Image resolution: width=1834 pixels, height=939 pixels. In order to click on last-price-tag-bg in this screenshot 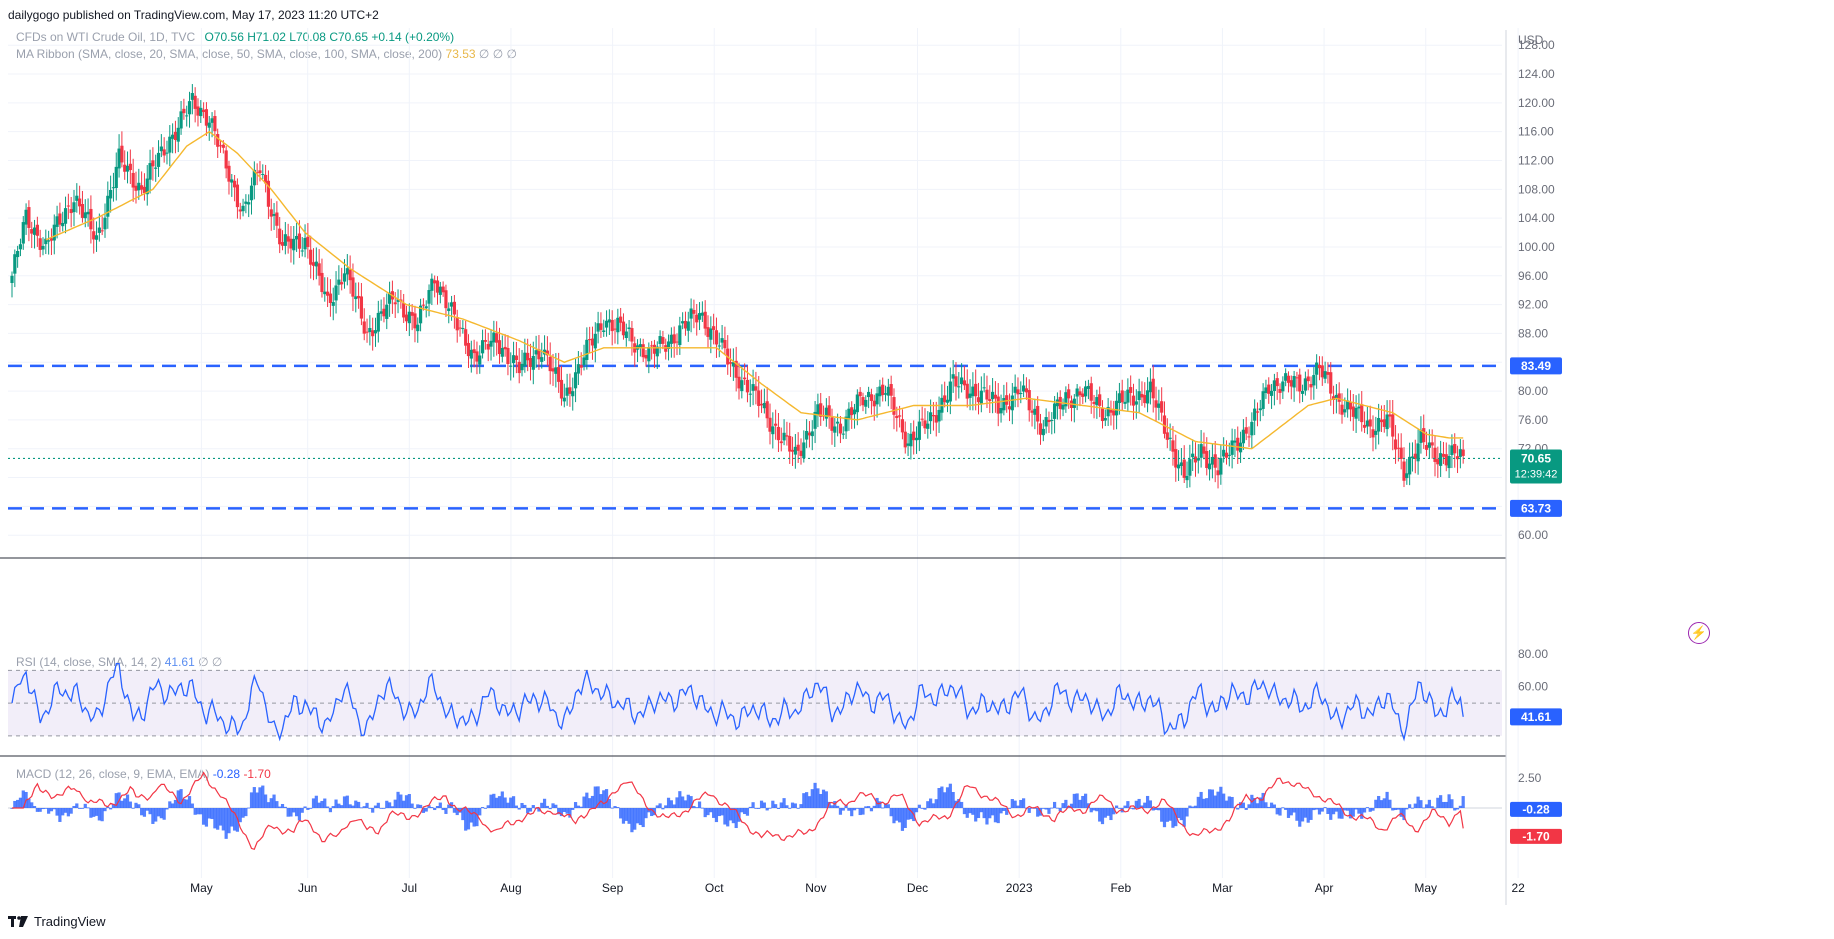, I will do `click(1536, 466)`.